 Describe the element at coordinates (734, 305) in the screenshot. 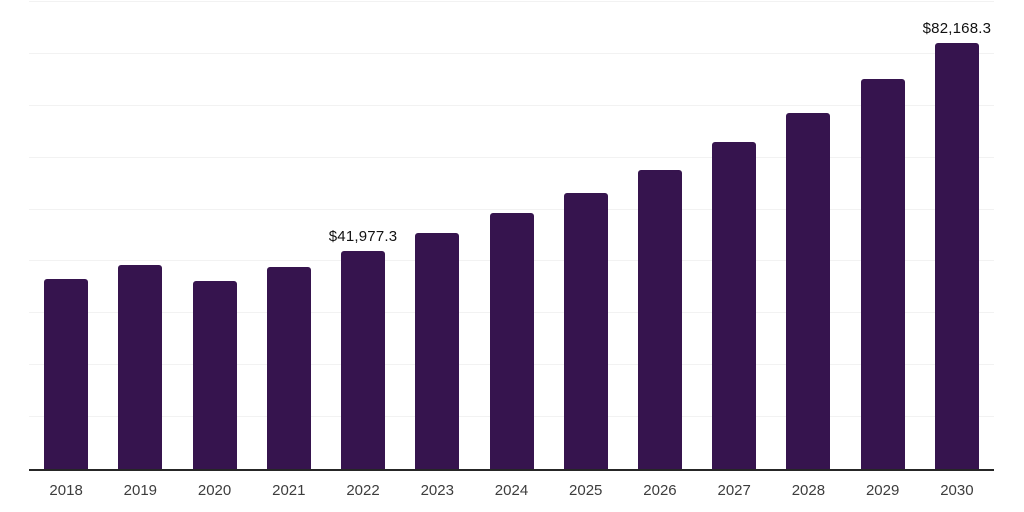

I see `bar-2027` at that location.